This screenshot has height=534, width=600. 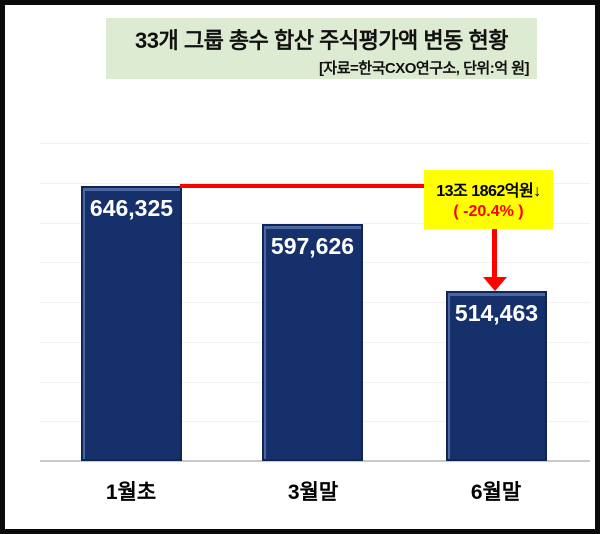 What do you see at coordinates (424, 68) in the screenshot?
I see `chart-source-note: [자료=한국CXO연구소, 단위:억 원]` at bounding box center [424, 68].